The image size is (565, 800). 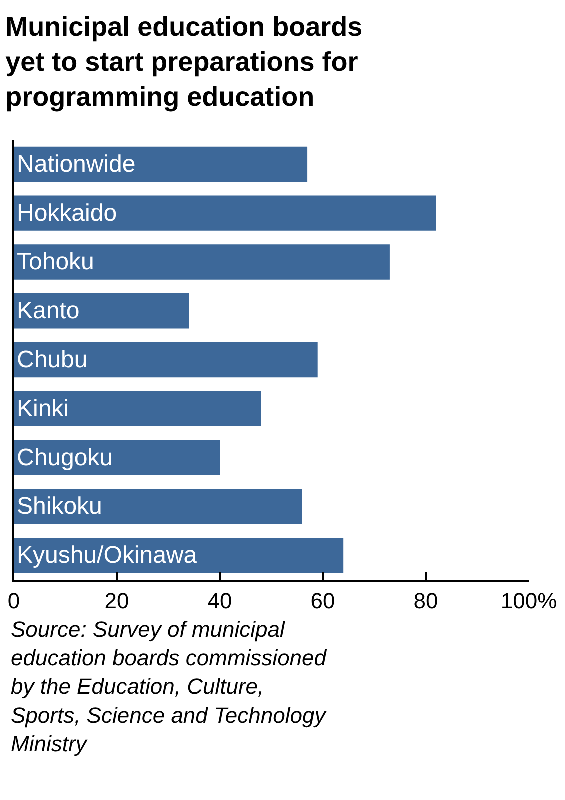 I want to click on y-tick-label: Hokkaido, so click(x=67, y=213).